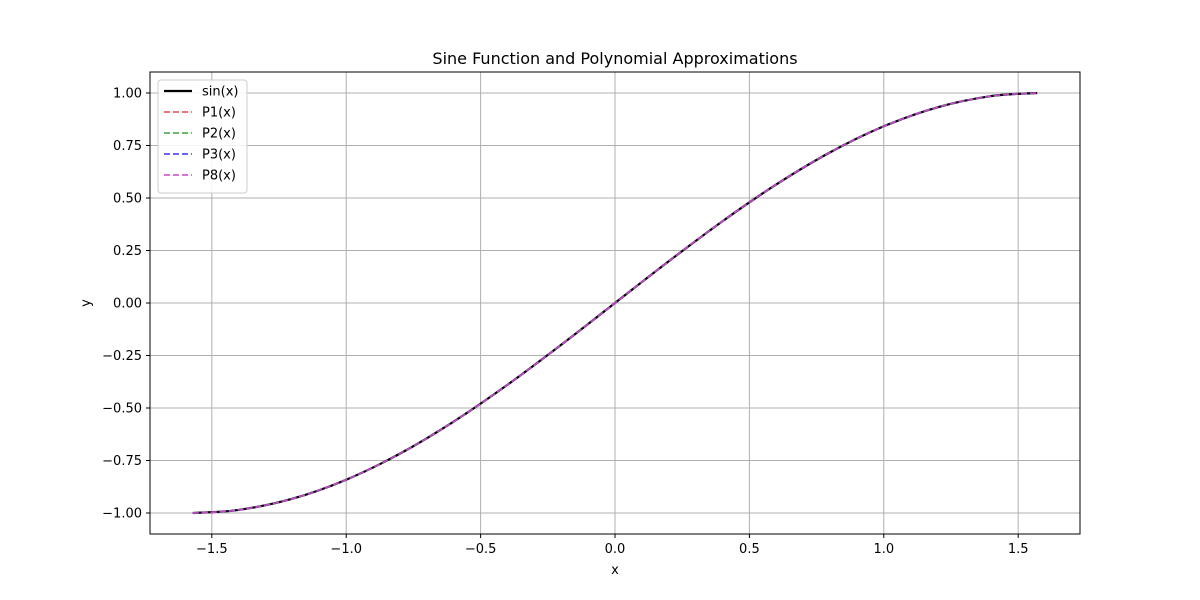 This screenshot has width=1200, height=600. Describe the element at coordinates (883, 549) in the screenshot. I see `x-tick-label: 1.0` at that location.